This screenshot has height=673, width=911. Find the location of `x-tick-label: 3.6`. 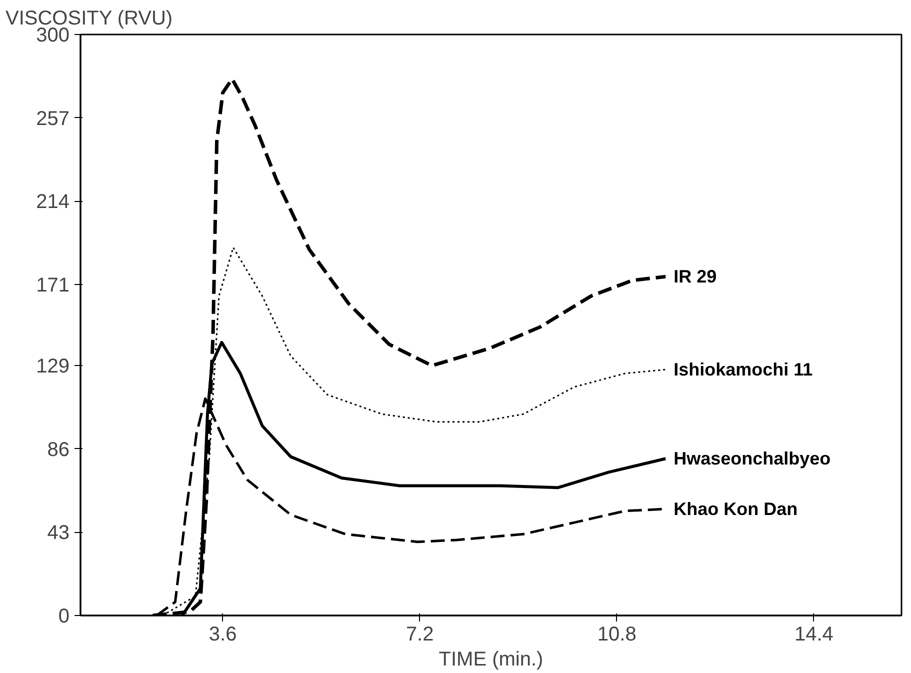

x-tick-label: 3.6 is located at coordinates (222, 635).